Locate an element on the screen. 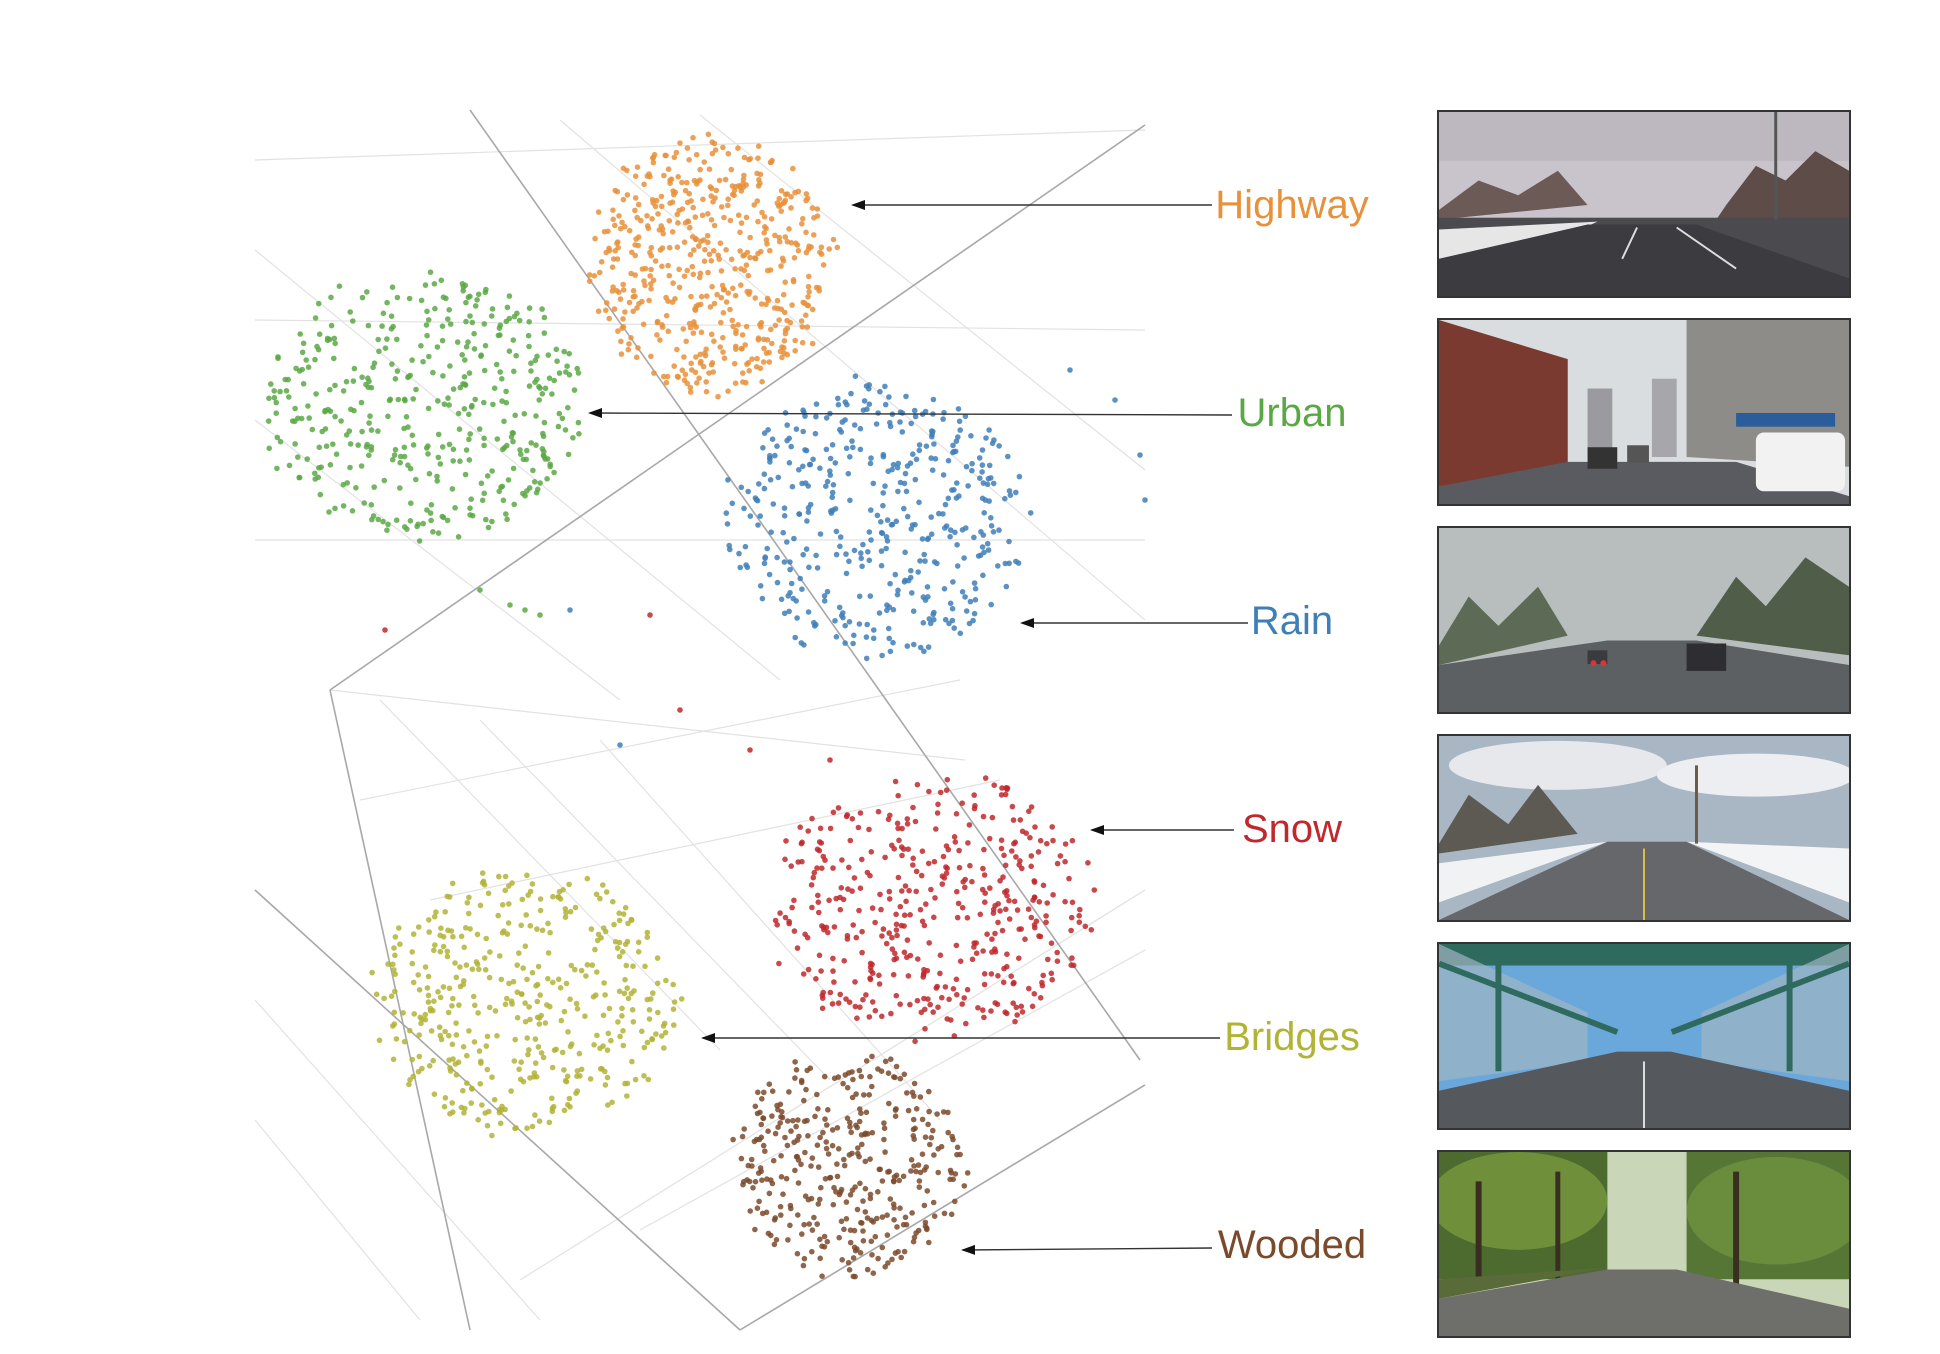 The image size is (1940, 1354). cluster-rain is located at coordinates (878, 517).